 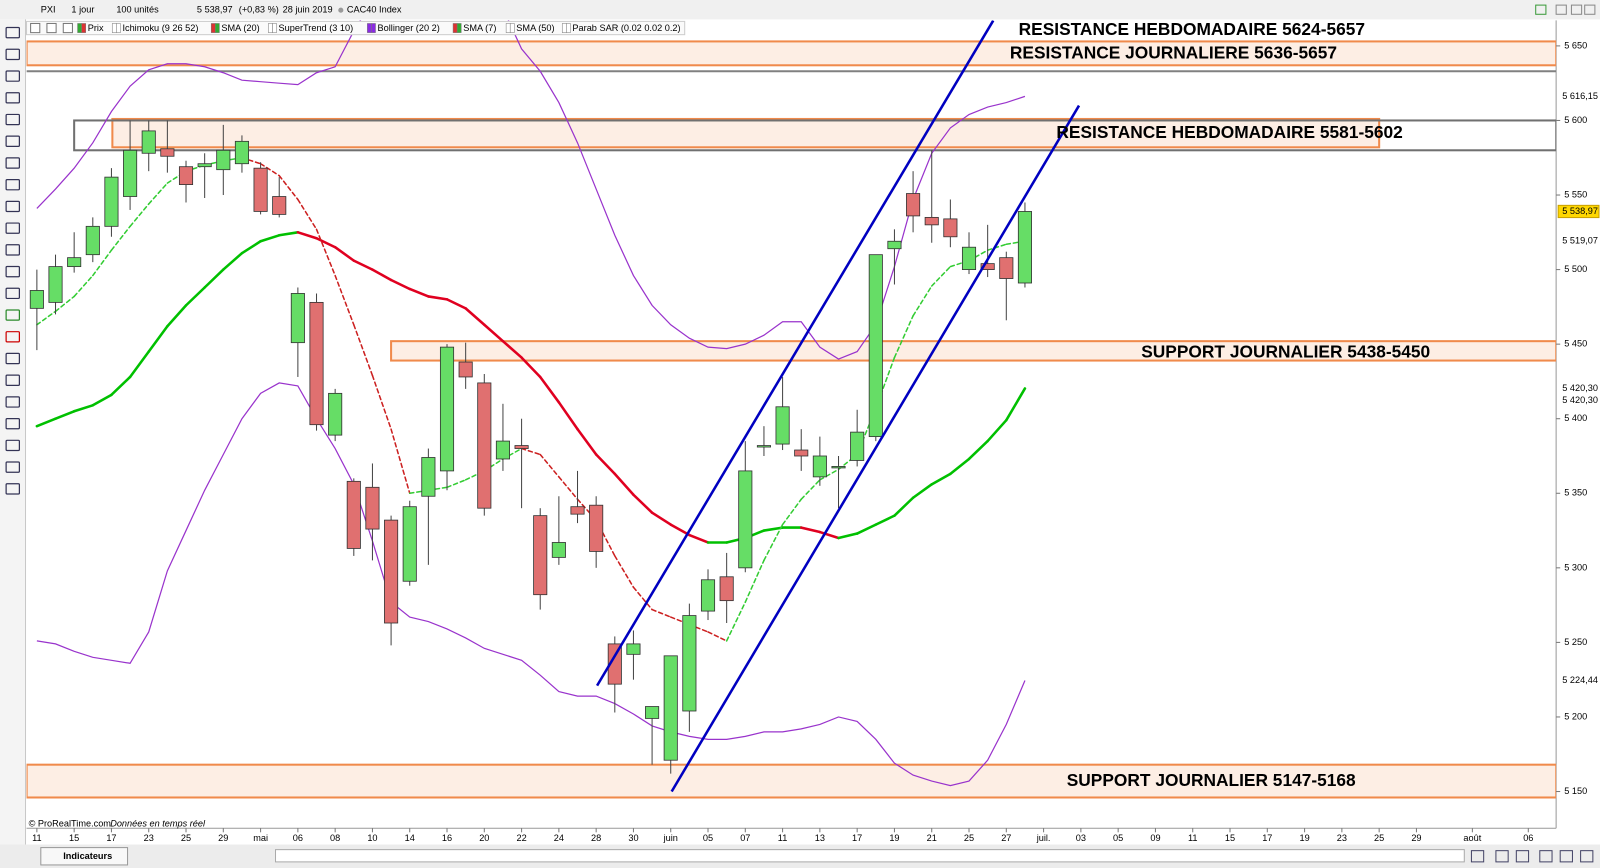 What do you see at coordinates (626, 28) in the screenshot?
I see `indicator-name: Parab SAR (0.02 0.02 0.2)` at bounding box center [626, 28].